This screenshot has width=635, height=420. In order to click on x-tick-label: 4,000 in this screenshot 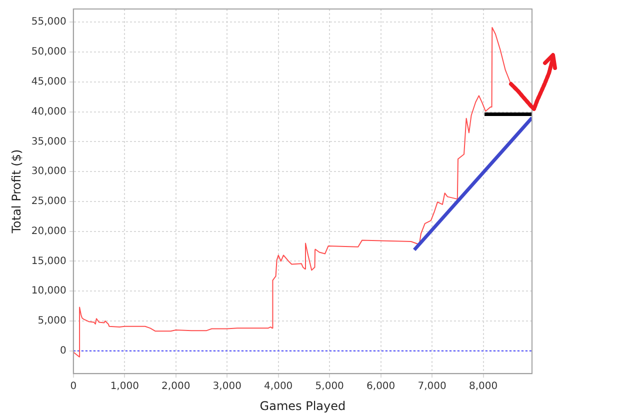, I will do `click(278, 386)`.